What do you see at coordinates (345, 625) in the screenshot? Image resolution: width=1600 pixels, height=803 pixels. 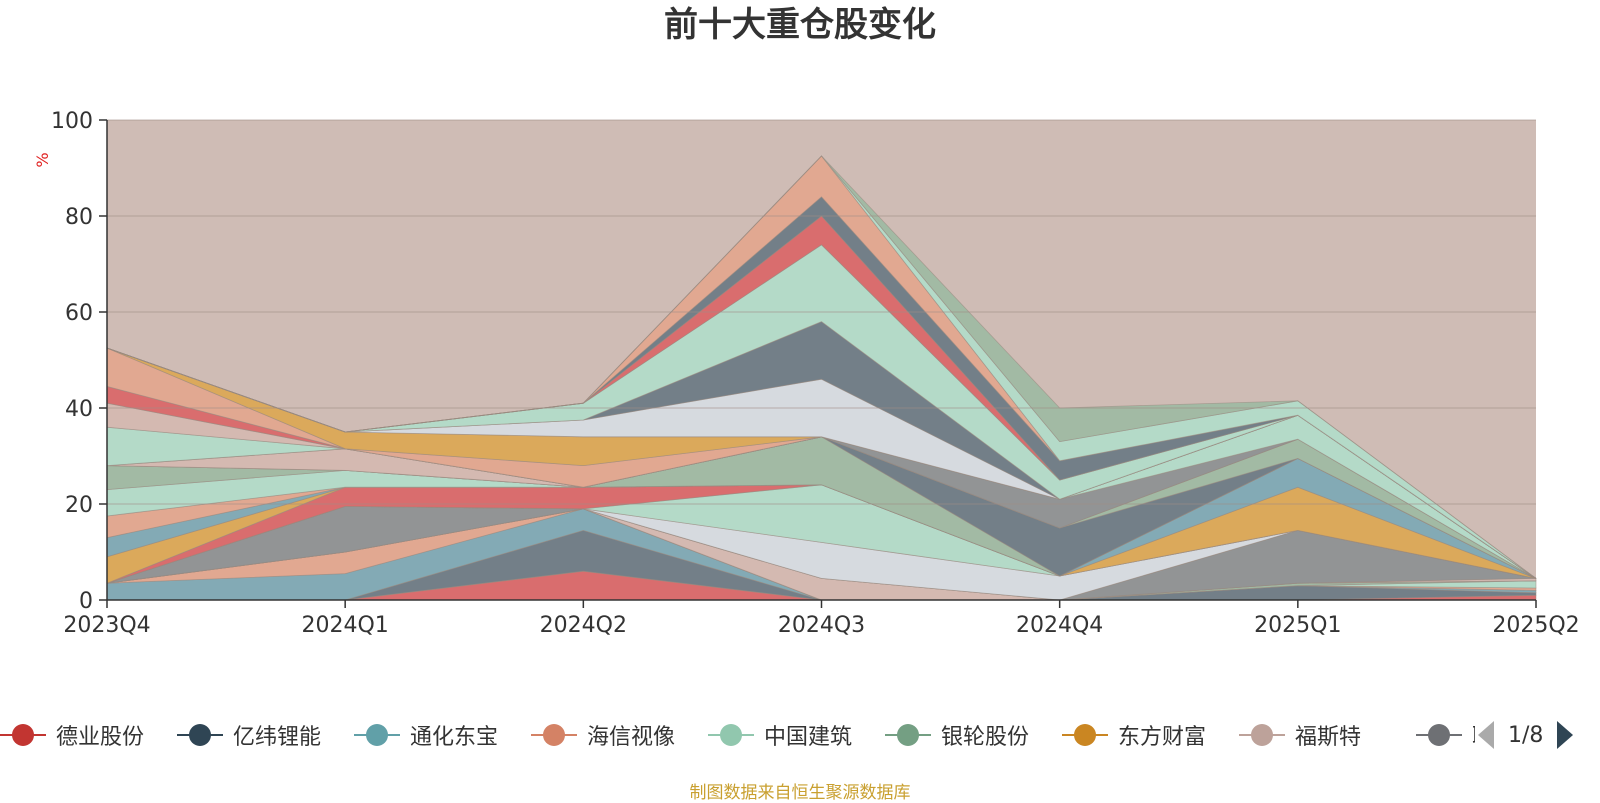 I see `x-tick-label: 2024Q1` at bounding box center [345, 625].